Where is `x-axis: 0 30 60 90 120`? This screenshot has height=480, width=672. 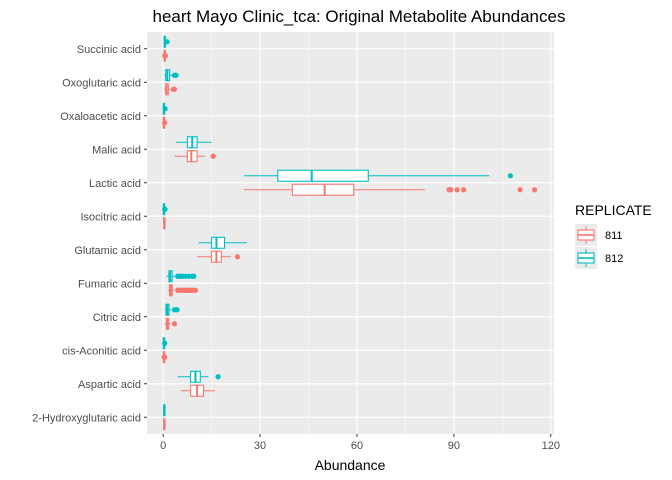
x-axis: 0 30 60 90 120 is located at coordinates (360, 443).